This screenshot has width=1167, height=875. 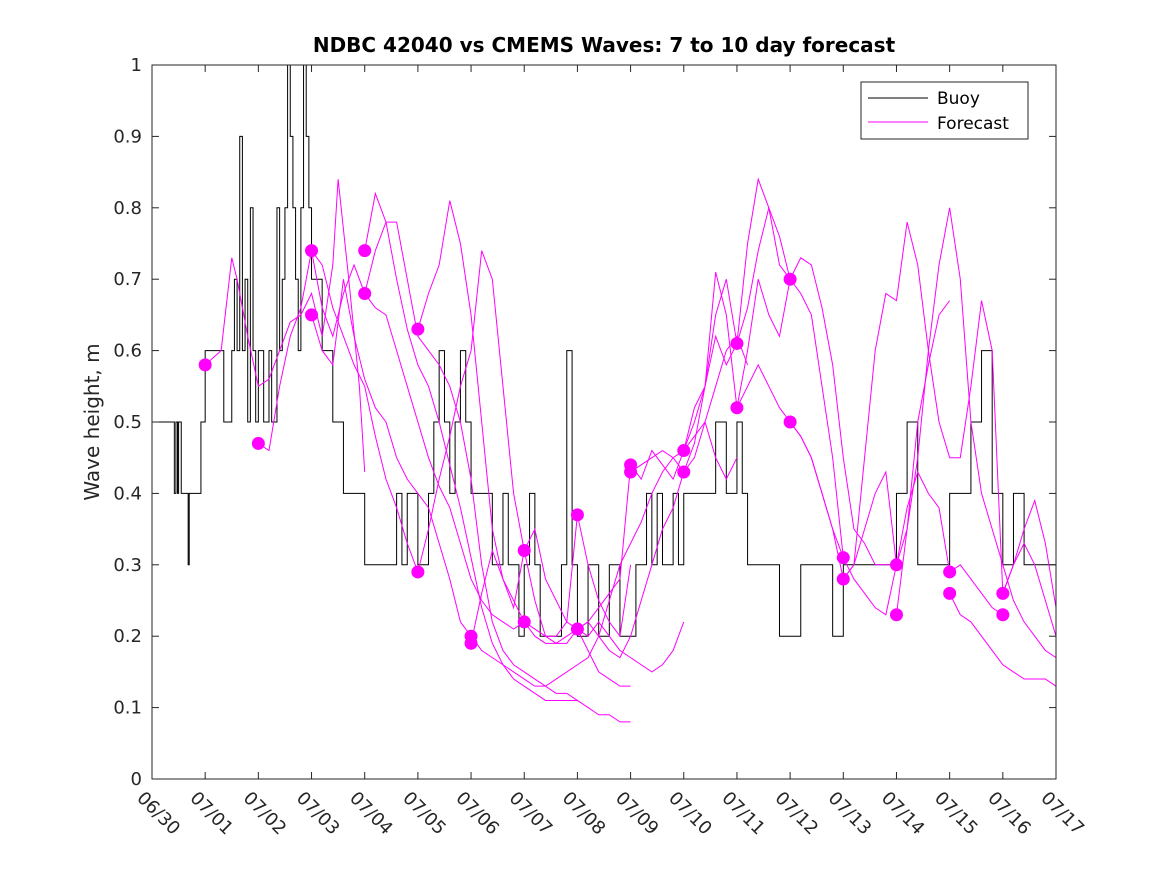 I want to click on y-tick-label: 1, so click(x=136, y=65).